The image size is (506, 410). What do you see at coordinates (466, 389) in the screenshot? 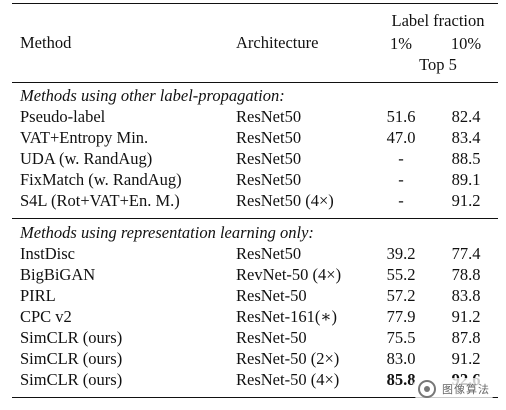
I see `watermark-text: 图像算法` at bounding box center [466, 389].